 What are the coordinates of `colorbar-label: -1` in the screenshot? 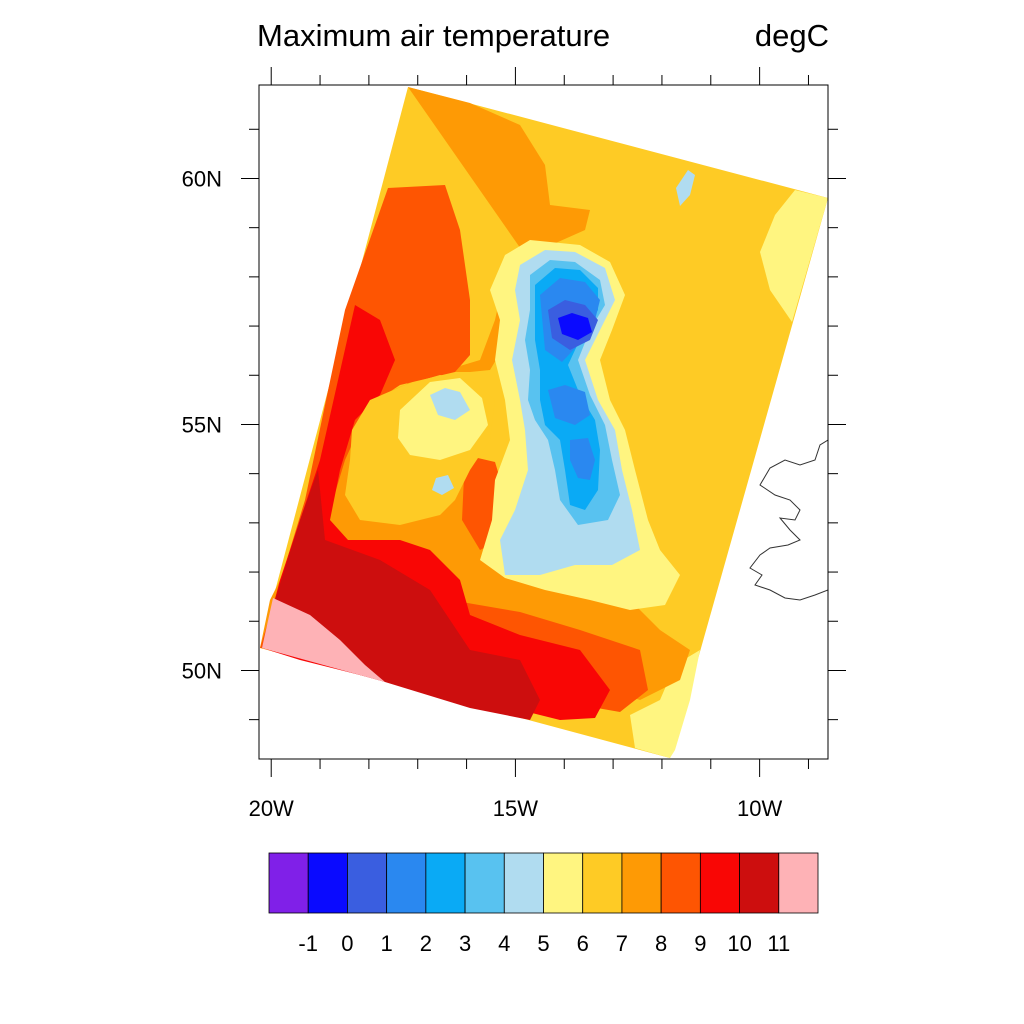 It's located at (308, 943).